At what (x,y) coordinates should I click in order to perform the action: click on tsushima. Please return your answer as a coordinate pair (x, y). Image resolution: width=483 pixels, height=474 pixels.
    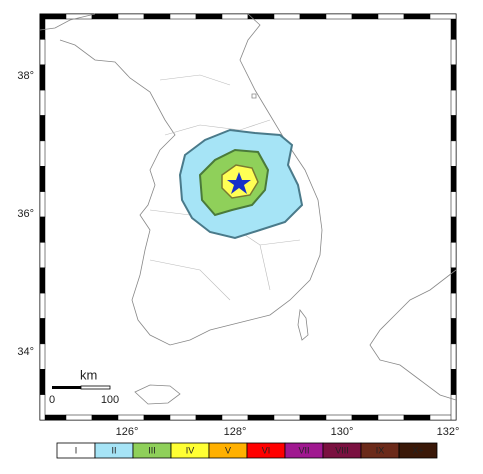
    Looking at the image, I should click on (303, 324).